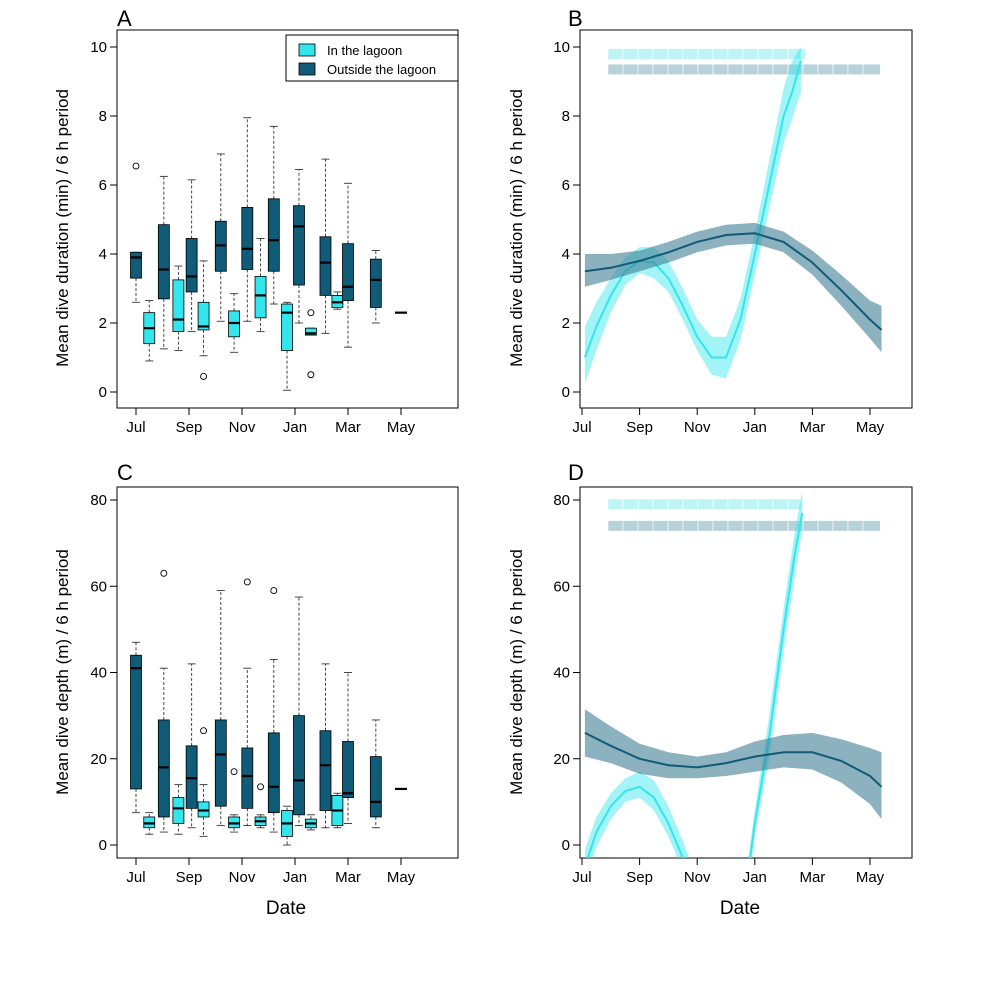 The image size is (1000, 982). I want to click on panel-label-C: C, so click(125, 472).